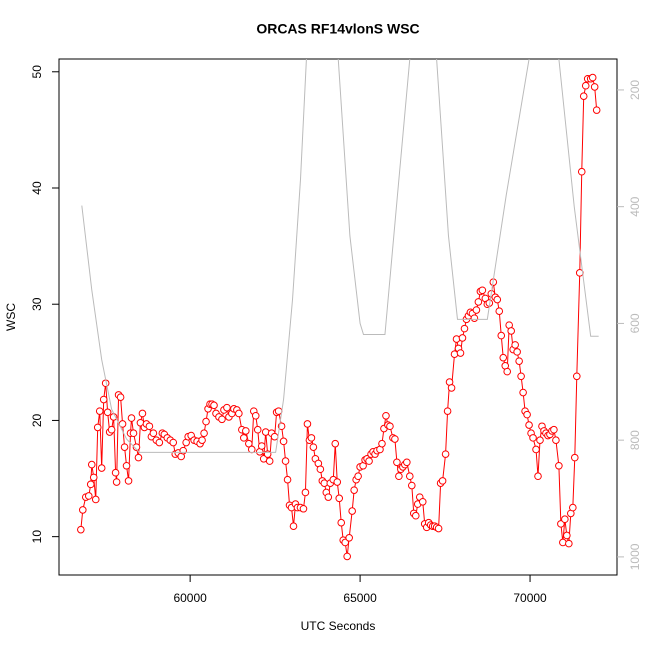 Image resolution: width=650 pixels, height=655 pixels. I want to click on x-tick-label: 70000, so click(530, 598).